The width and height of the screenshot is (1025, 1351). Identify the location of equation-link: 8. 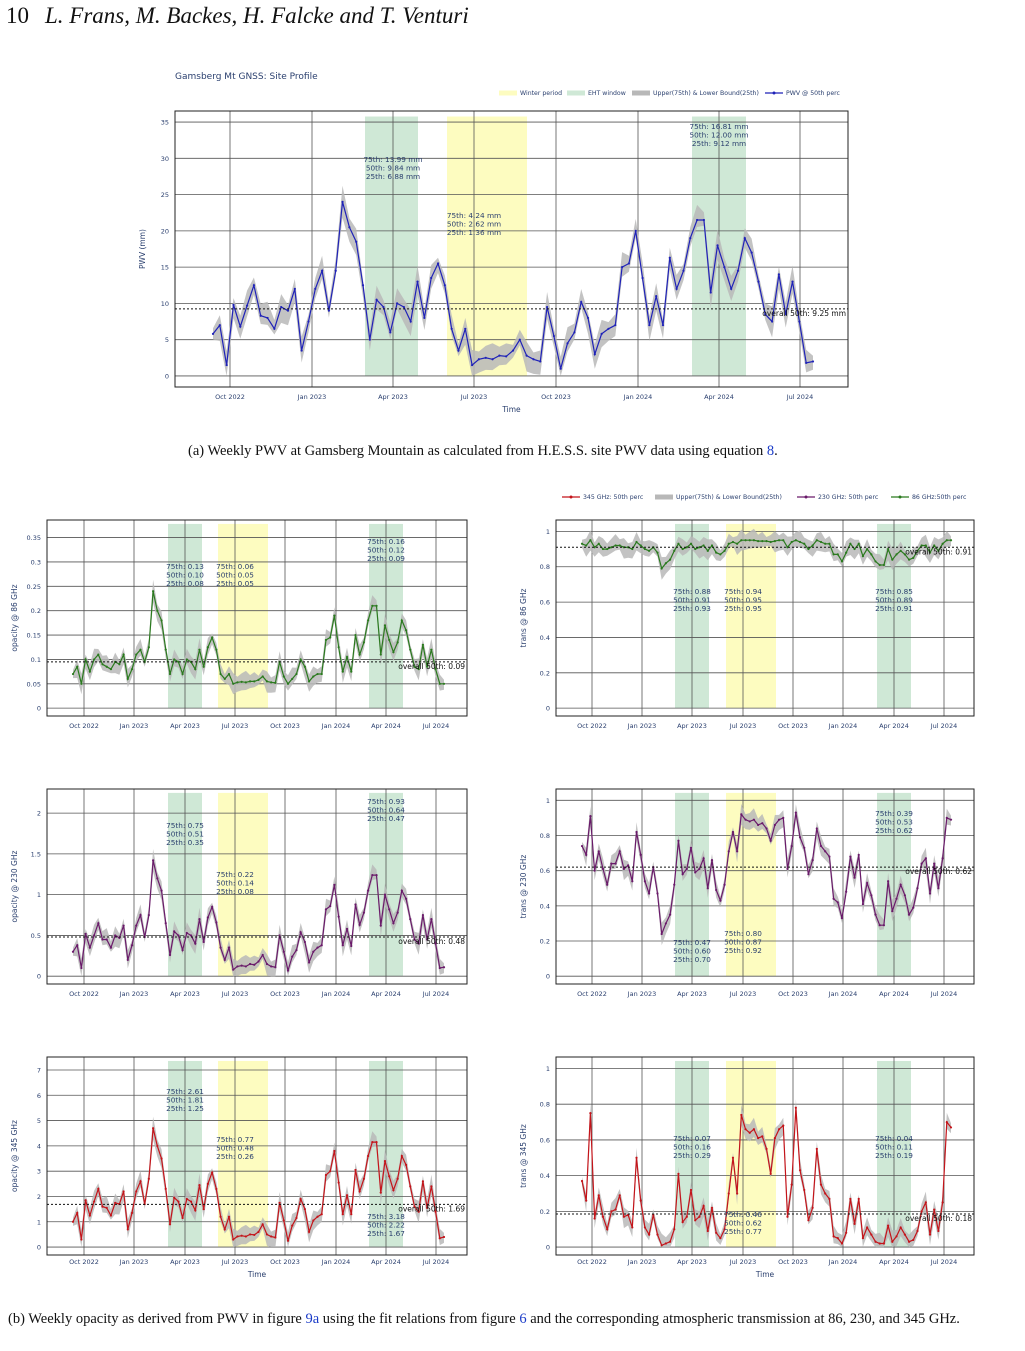
(770, 451).